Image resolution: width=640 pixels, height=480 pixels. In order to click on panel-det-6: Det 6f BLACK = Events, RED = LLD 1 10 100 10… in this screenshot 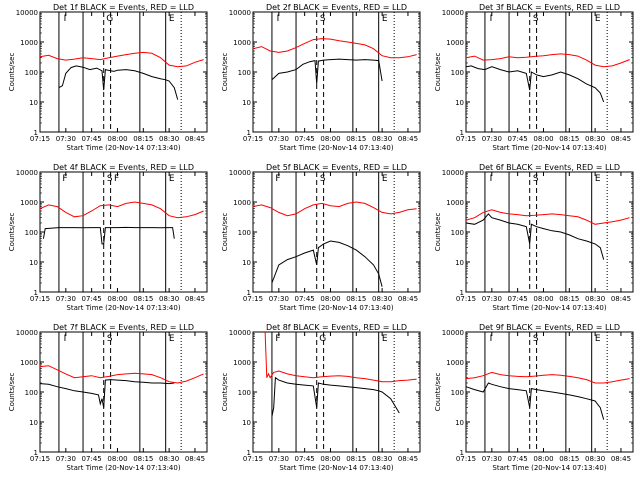, I will do `click(534, 237)`.